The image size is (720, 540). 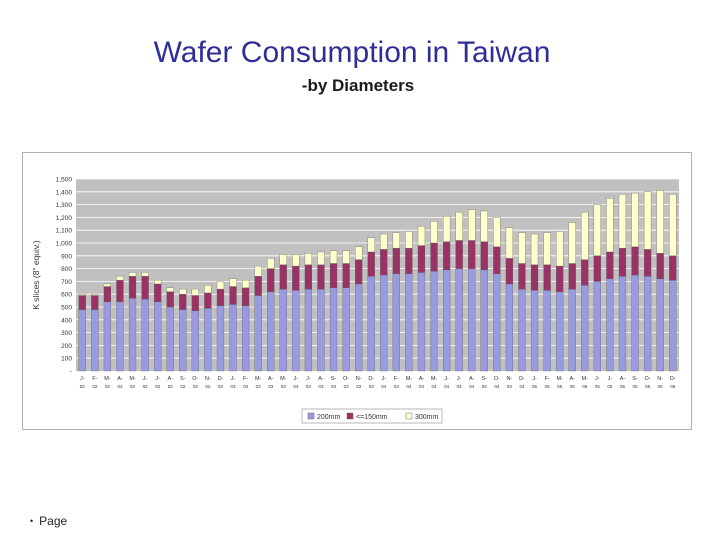 What do you see at coordinates (434, 379) in the screenshot?
I see `x-tick-label: M-` at bounding box center [434, 379].